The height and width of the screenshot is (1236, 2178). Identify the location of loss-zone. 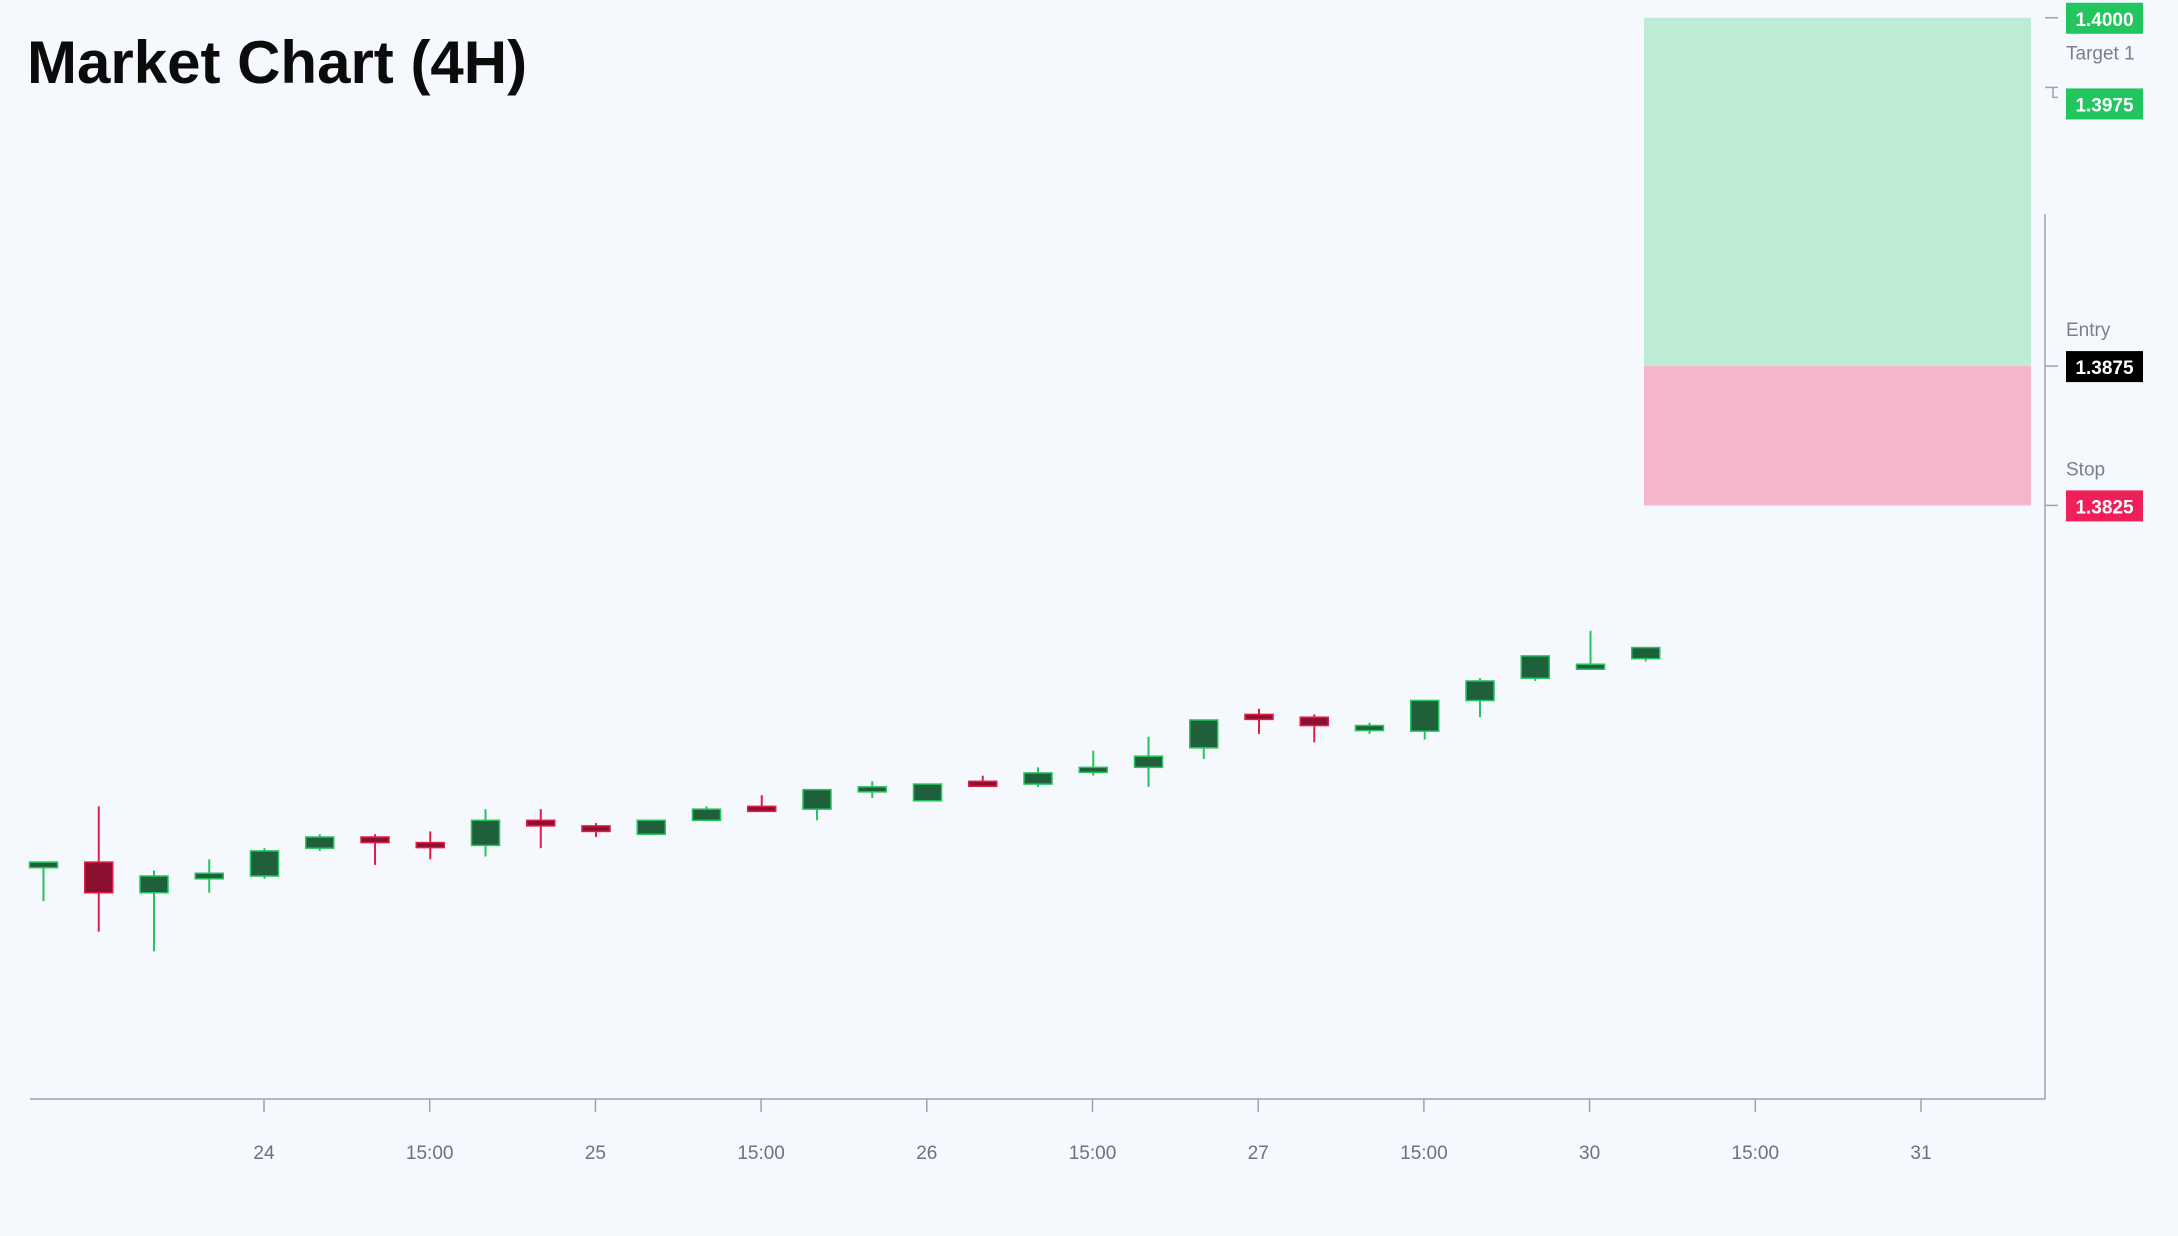
(1837, 436).